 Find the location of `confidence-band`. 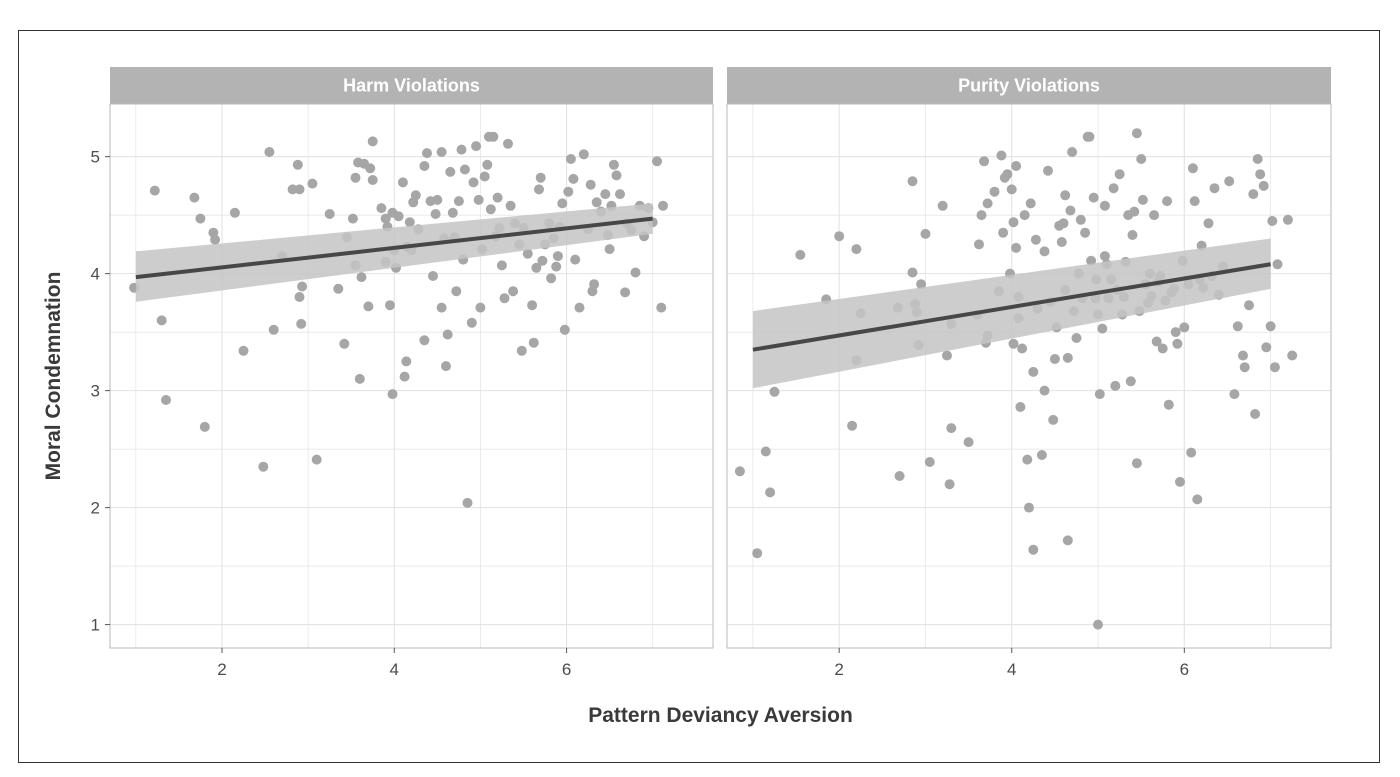

confidence-band is located at coordinates (394, 252).